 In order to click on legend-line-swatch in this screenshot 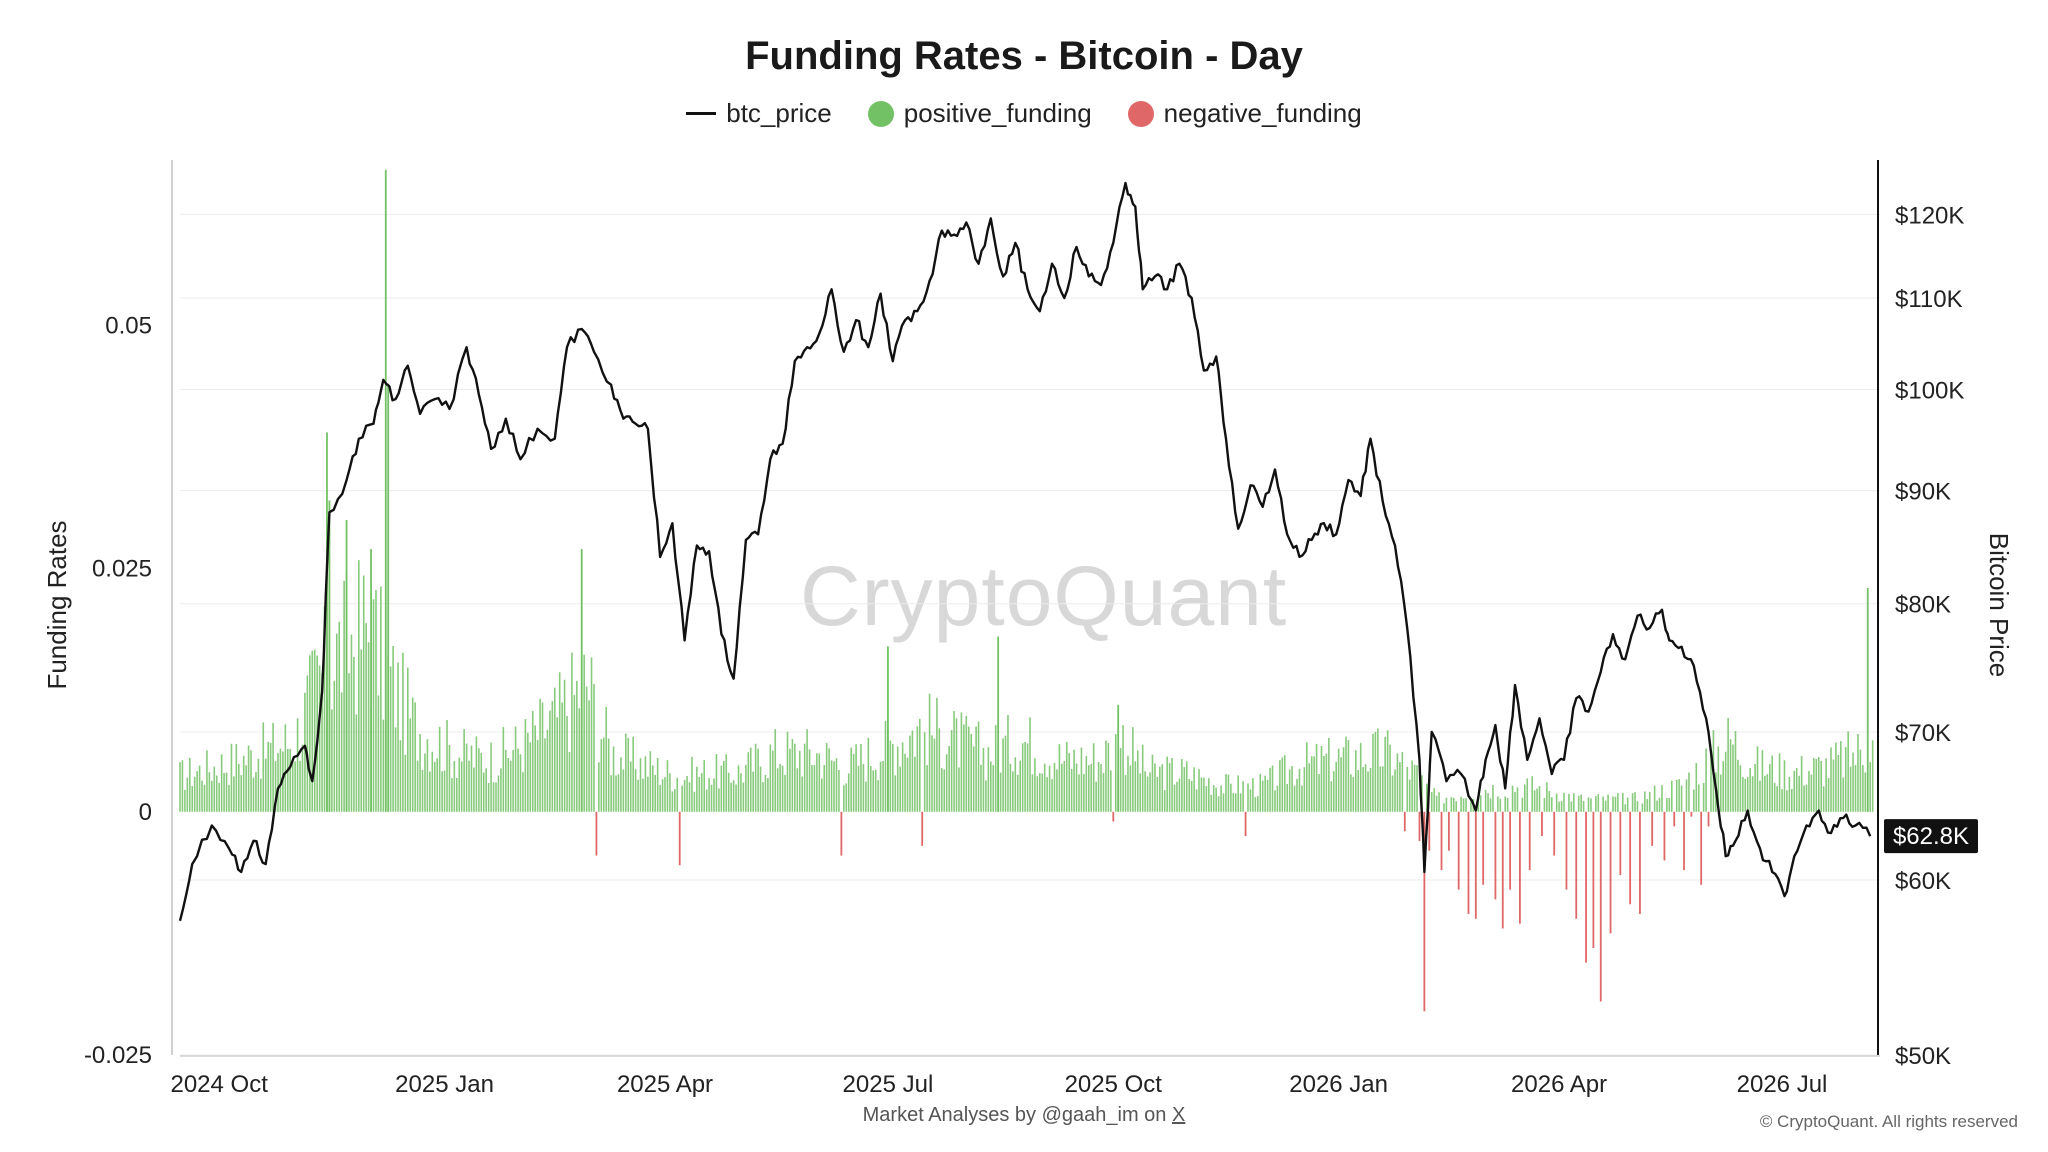, I will do `click(701, 113)`.